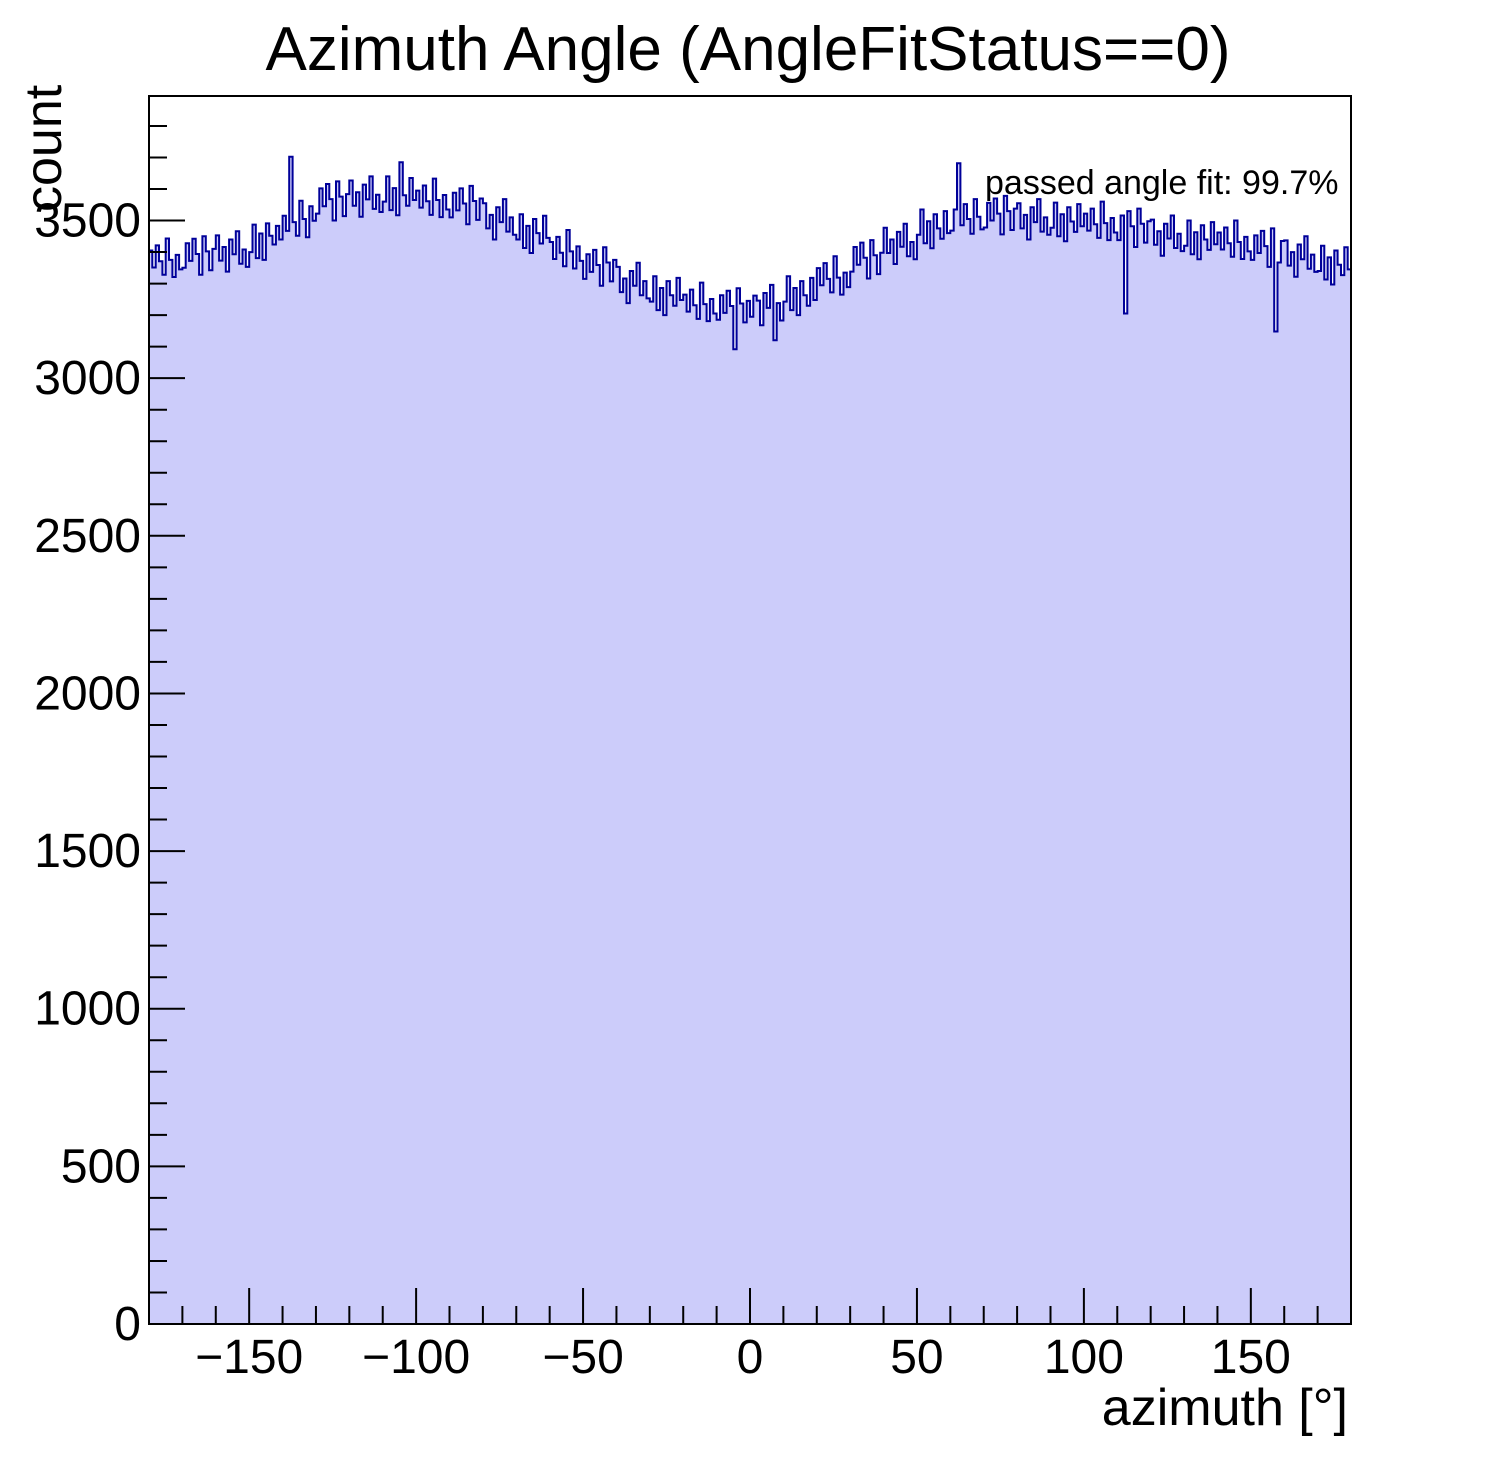 The width and height of the screenshot is (1496, 1472). Describe the element at coordinates (87, 851) in the screenshot. I see `y-tick-label: 1500` at that location.